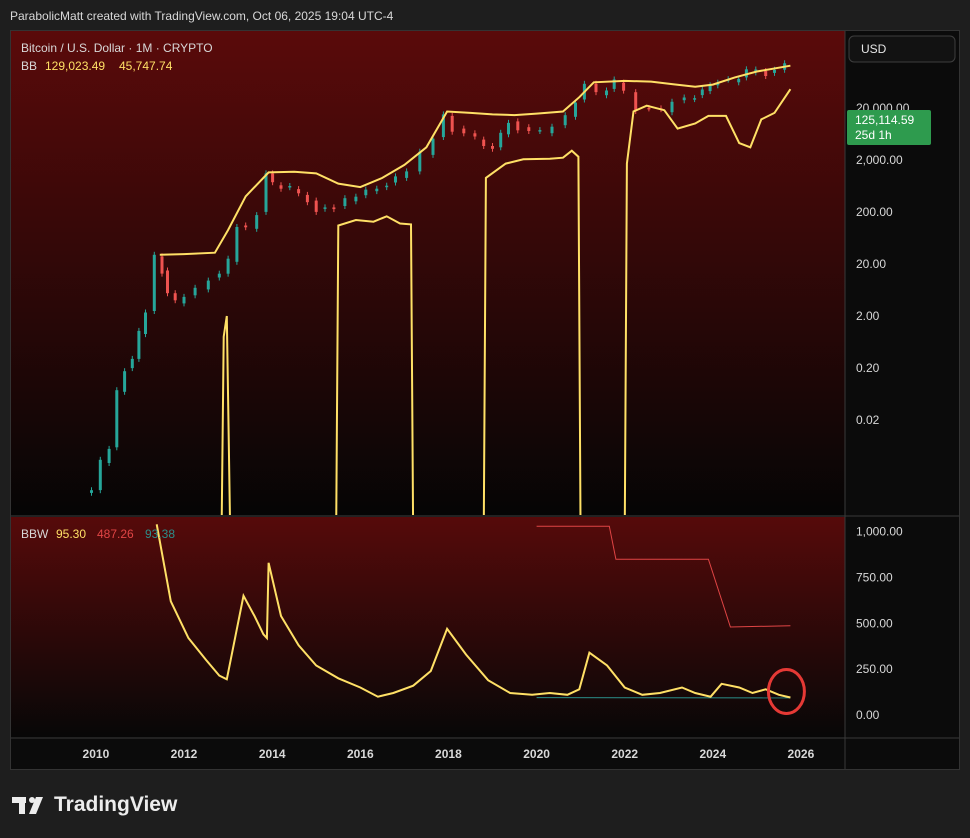  Describe the element at coordinates (874, 578) in the screenshot. I see `bbw-y-tick-label: 750.00` at that location.